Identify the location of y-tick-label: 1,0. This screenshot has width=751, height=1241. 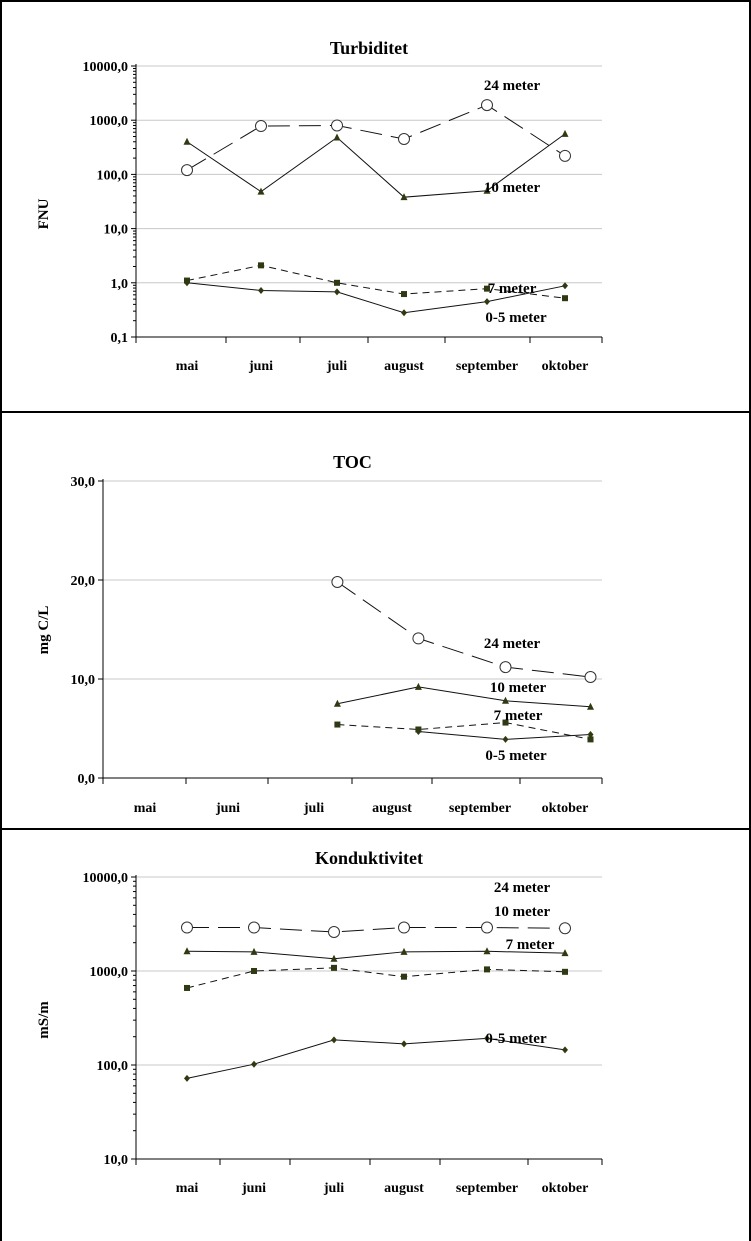
(120, 284).